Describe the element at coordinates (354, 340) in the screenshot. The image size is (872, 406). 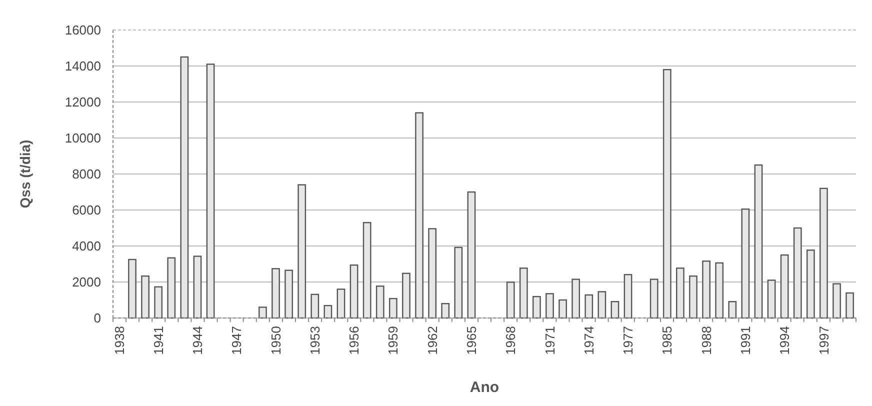
I see `x-tick-label: 1956` at that location.